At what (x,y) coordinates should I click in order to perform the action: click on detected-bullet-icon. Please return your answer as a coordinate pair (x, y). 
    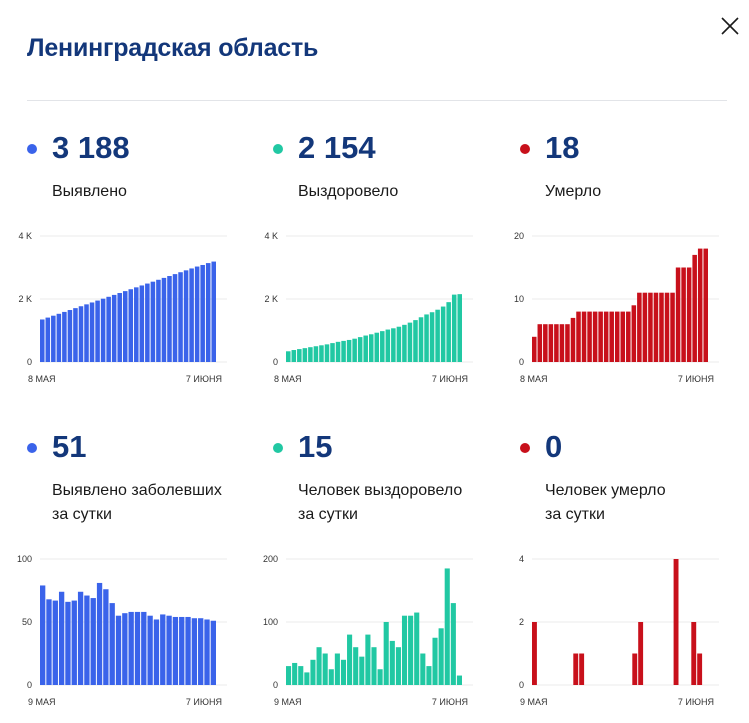
    Looking at the image, I should click on (32, 149).